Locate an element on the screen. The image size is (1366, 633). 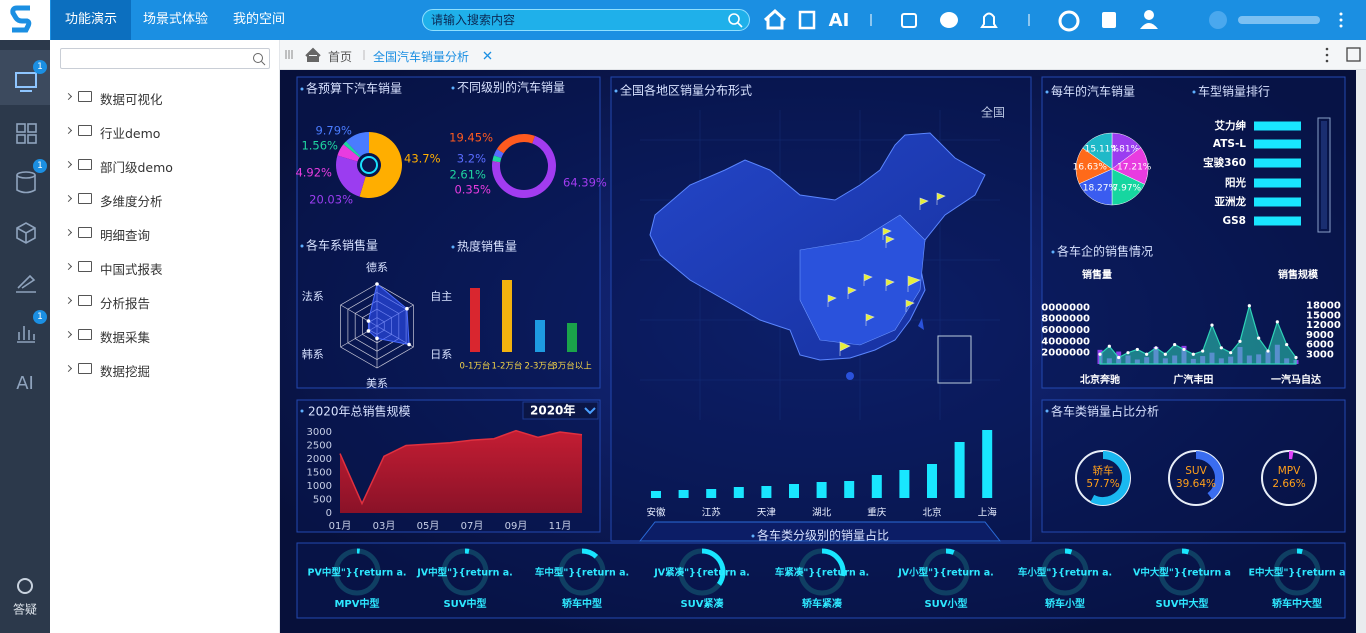
tree-item-label: 多维度分析 is located at coordinates (131, 201).